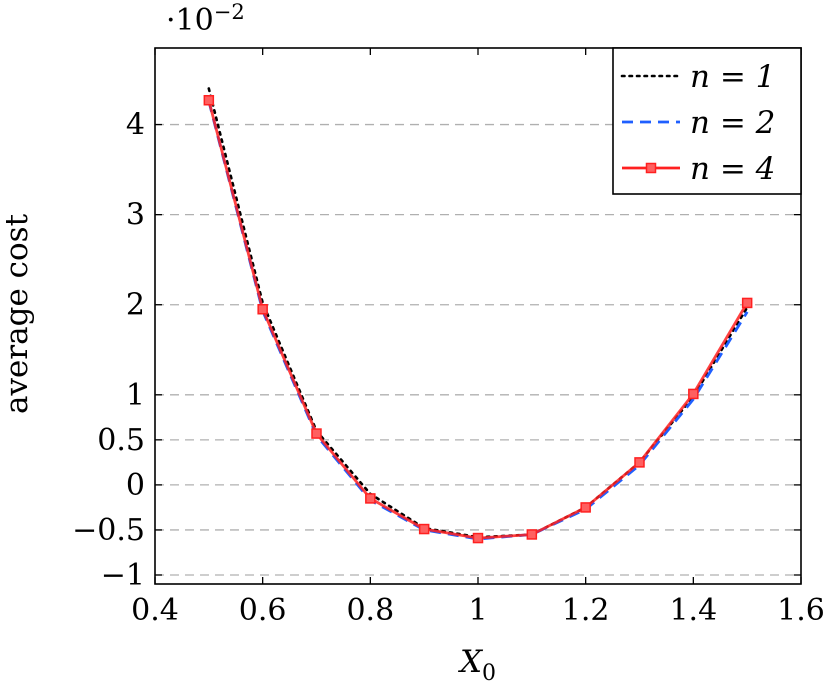 The height and width of the screenshot is (686, 827). Describe the element at coordinates (801, 610) in the screenshot. I see `x-tick-label: 1.6` at that location.